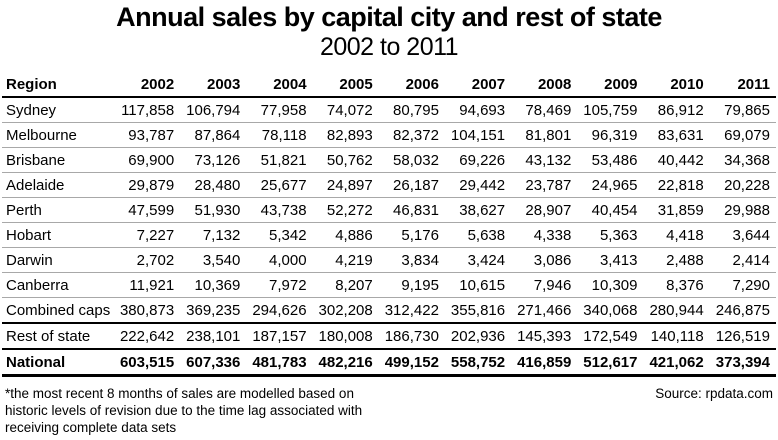 The width and height of the screenshot is (778, 440). Describe the element at coordinates (345, 235) in the screenshot. I see `value-cell: 4,886` at that location.